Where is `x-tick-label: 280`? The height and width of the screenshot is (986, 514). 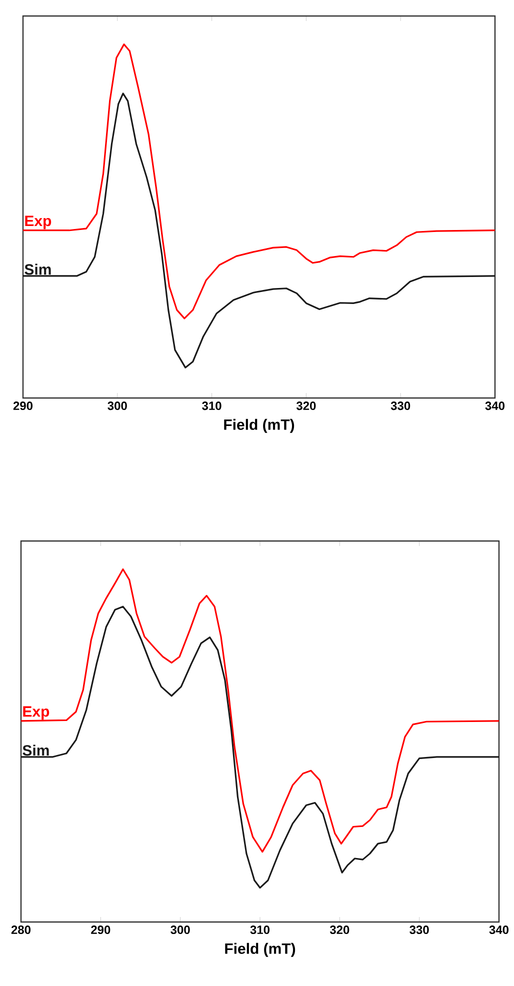 x-tick-label: 280 is located at coordinates (21, 930).